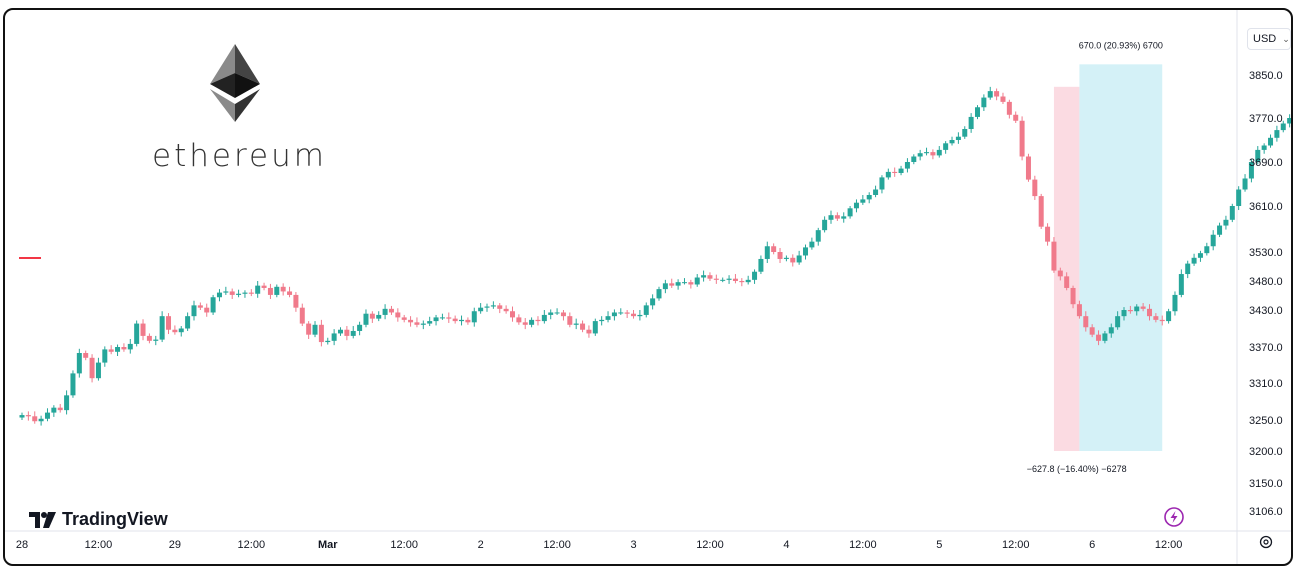  What do you see at coordinates (1266, 484) in the screenshot?
I see `price-tick-label: 3150.0` at bounding box center [1266, 484].